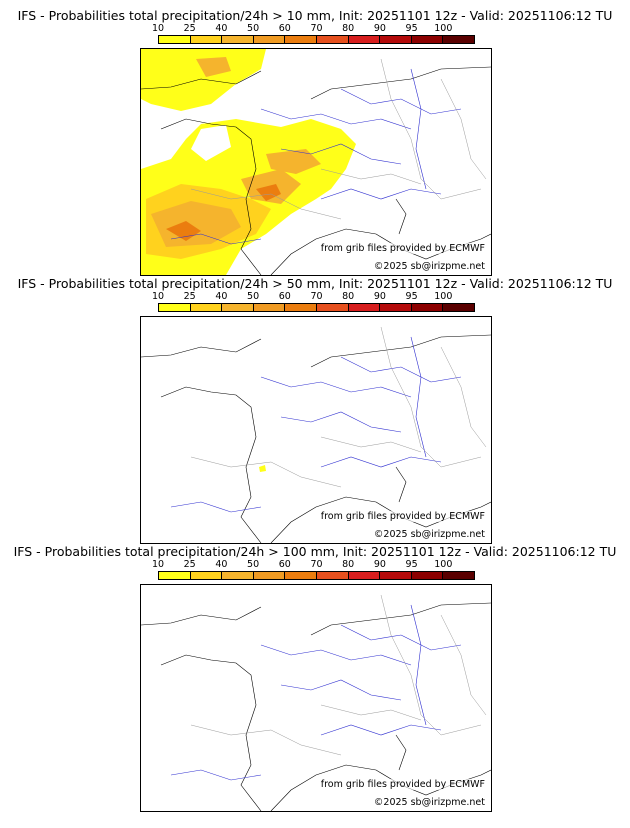 This screenshot has width=630, height=828. What do you see at coordinates (213, 67) in the screenshot?
I see `precip-area-uk-core` at bounding box center [213, 67].